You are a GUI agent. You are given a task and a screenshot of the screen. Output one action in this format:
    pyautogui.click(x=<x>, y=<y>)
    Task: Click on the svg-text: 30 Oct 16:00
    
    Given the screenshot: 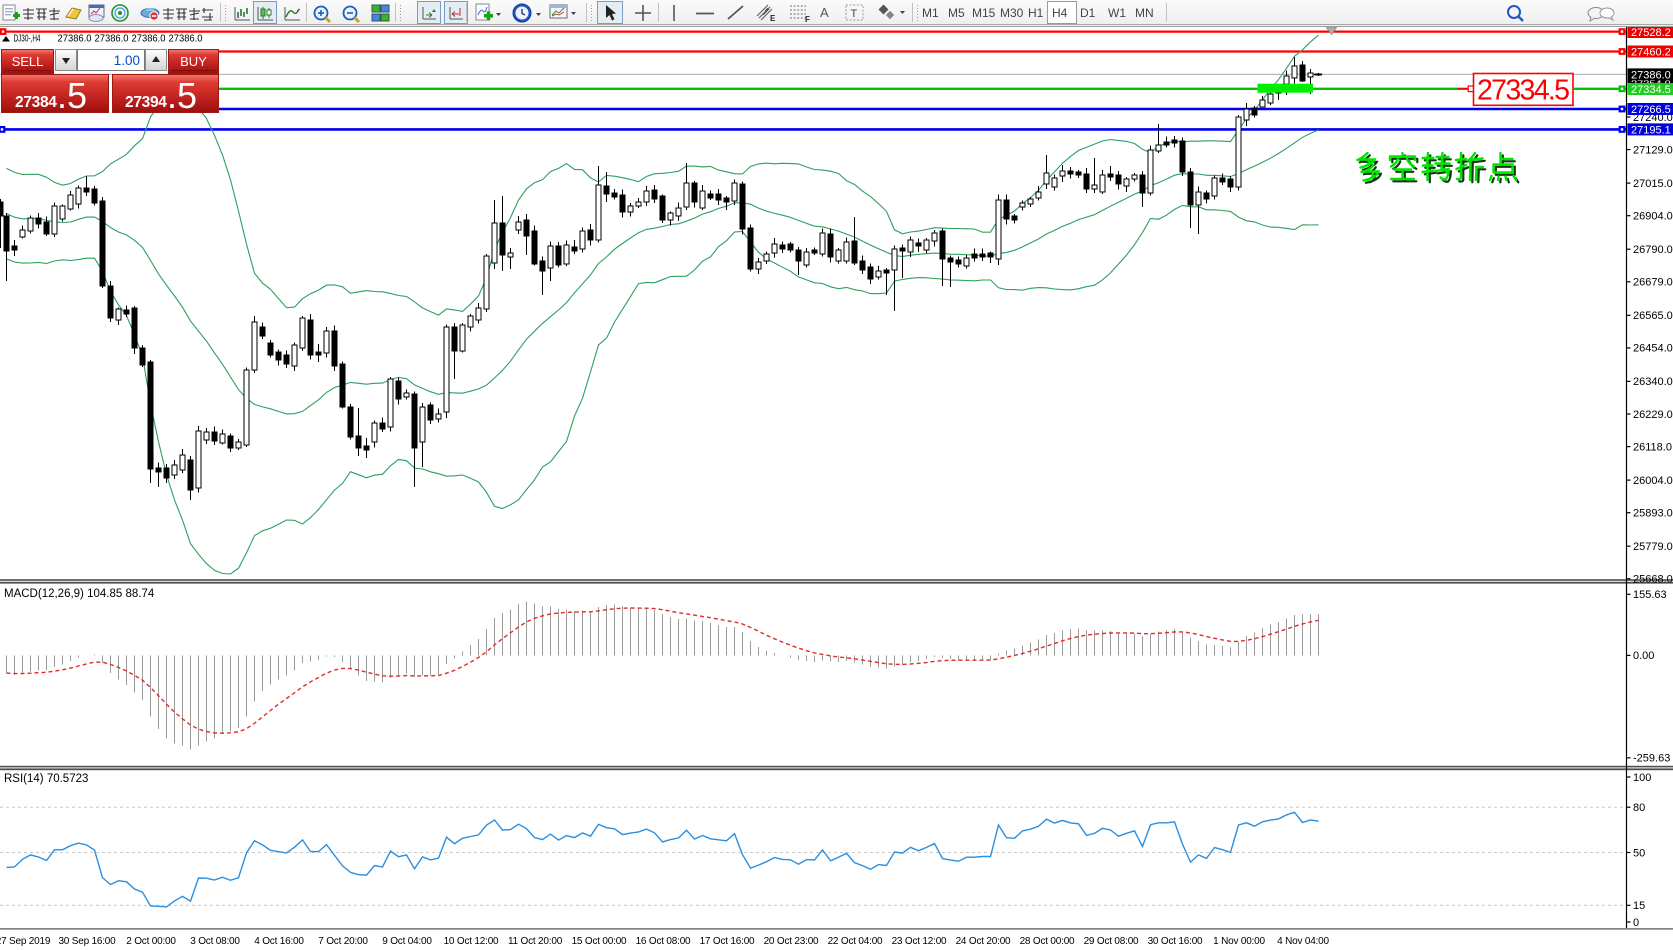 What is the action you would take?
    pyautogui.click(x=1175, y=941)
    